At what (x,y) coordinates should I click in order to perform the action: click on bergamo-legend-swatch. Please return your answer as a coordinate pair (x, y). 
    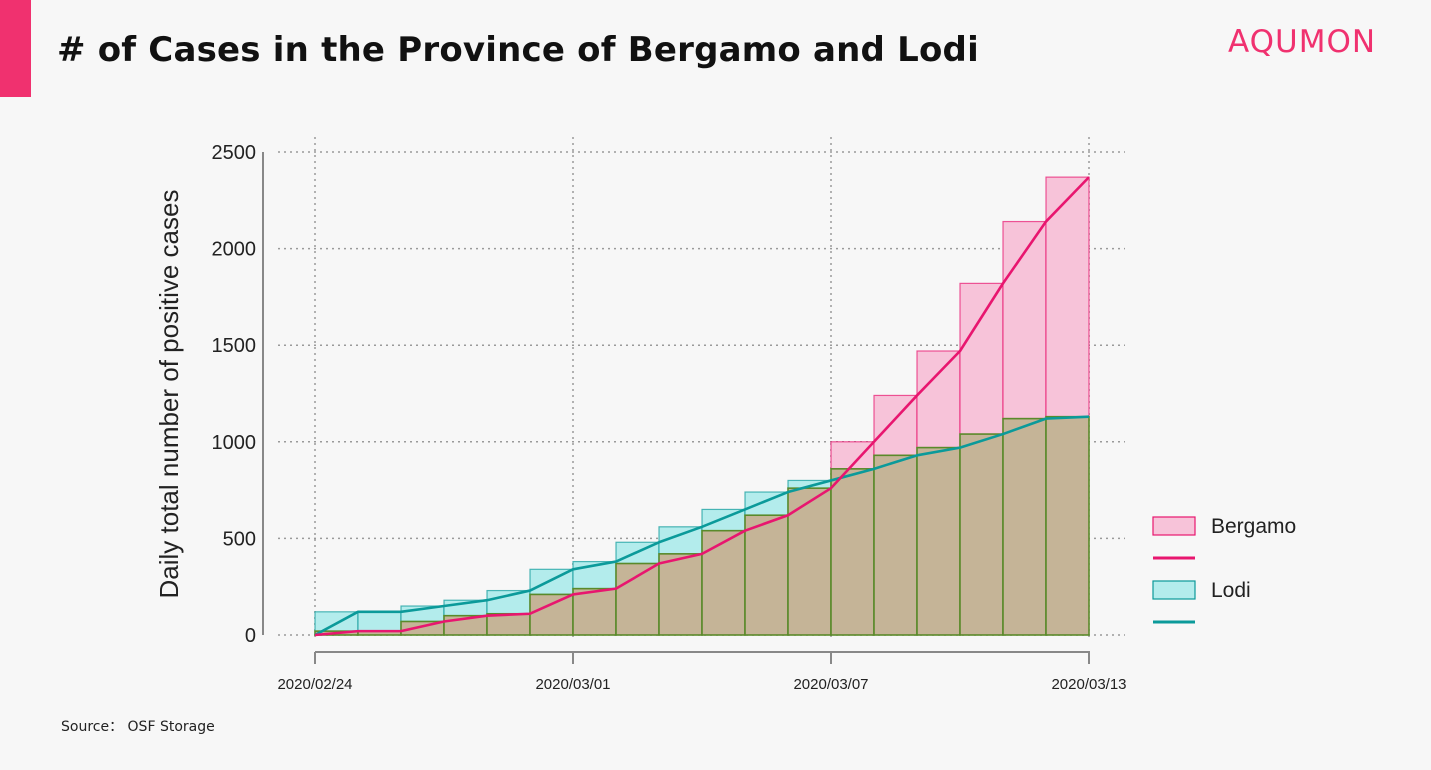
    Looking at the image, I should click on (1174, 526).